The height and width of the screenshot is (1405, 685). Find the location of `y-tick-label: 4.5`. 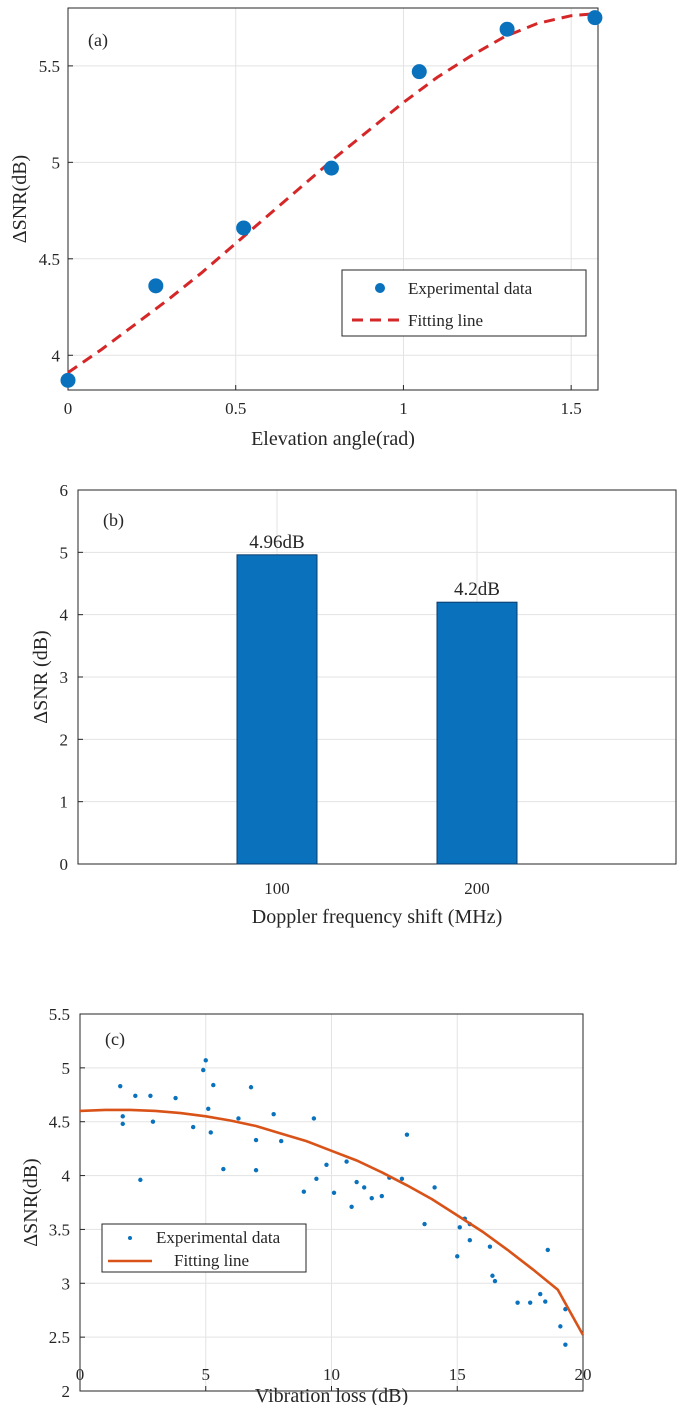

y-tick-label: 4.5 is located at coordinates (49, 259).